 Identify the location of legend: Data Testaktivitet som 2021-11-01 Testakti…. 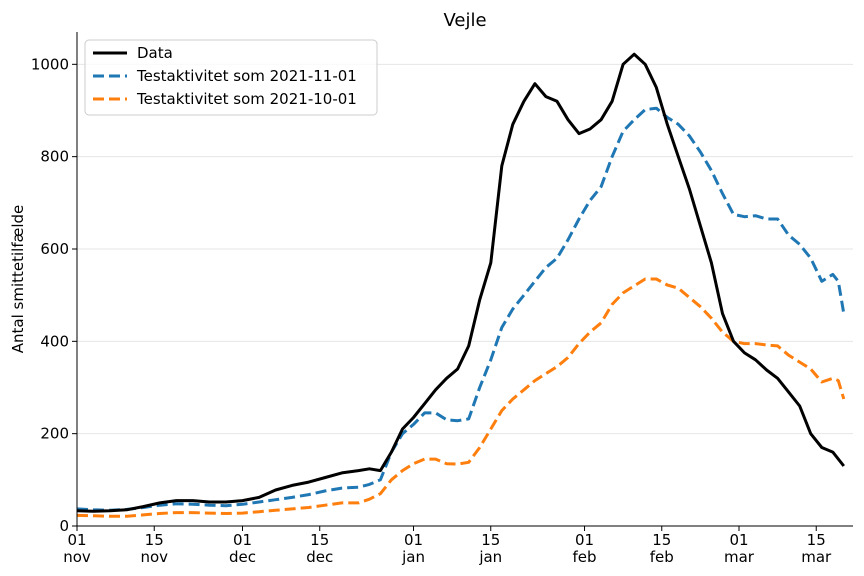
(231, 77).